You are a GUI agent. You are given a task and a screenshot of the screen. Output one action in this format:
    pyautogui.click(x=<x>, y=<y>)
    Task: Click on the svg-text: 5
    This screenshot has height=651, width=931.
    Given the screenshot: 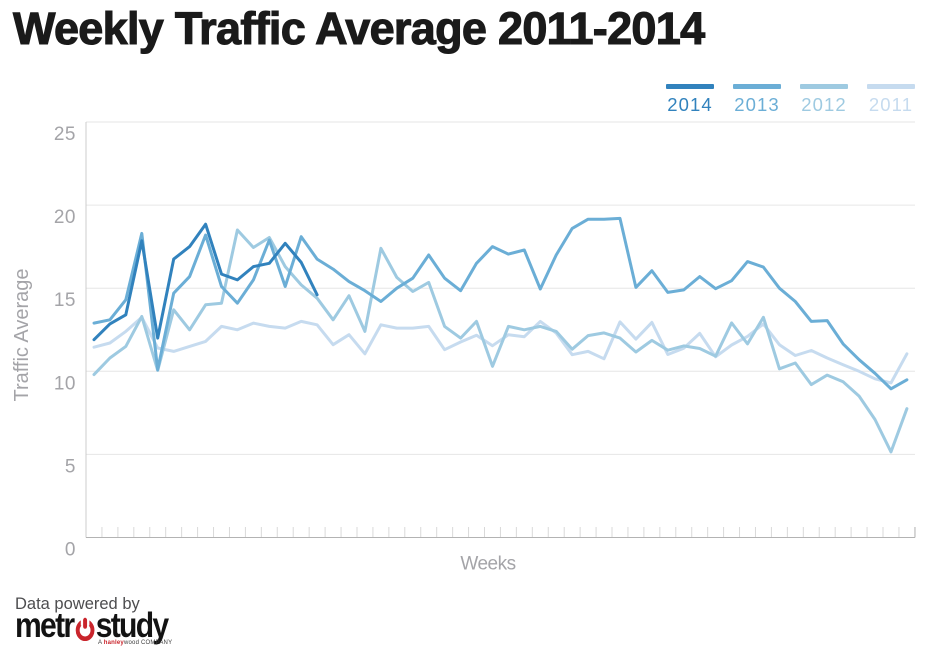 What is the action you would take?
    pyautogui.click(x=70, y=466)
    